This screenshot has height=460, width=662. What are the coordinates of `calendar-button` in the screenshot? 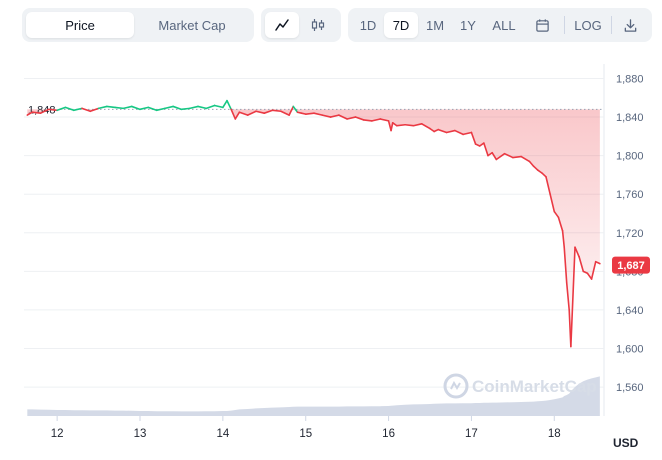 It's located at (542, 25).